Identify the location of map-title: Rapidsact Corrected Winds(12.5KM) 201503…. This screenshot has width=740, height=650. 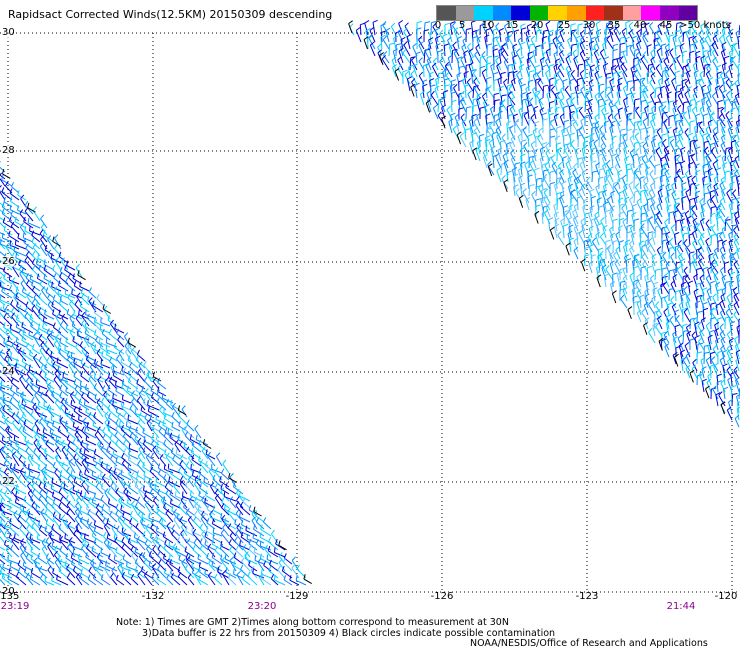
(170, 14).